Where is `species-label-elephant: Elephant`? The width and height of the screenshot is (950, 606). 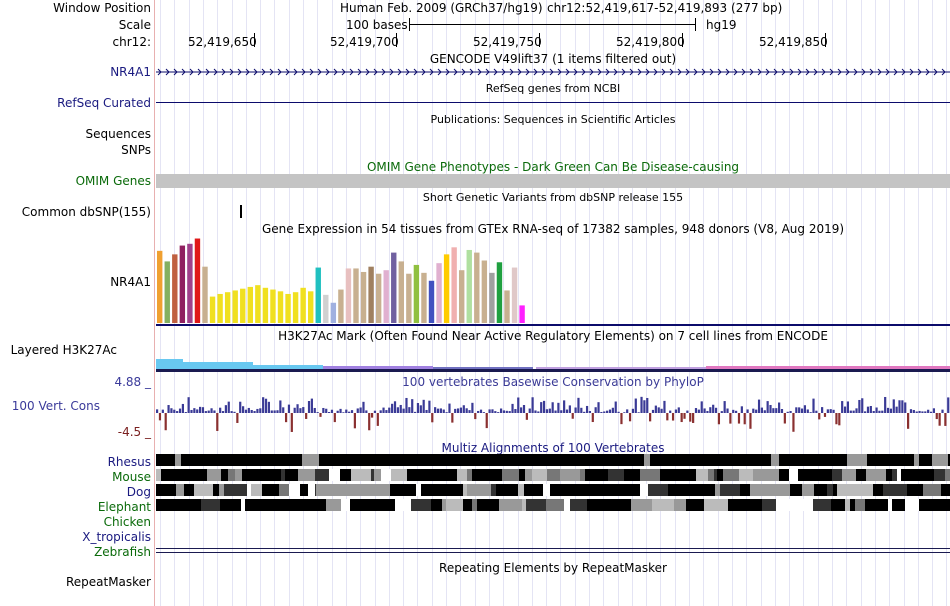 species-label-elephant: Elephant is located at coordinates (124, 507).